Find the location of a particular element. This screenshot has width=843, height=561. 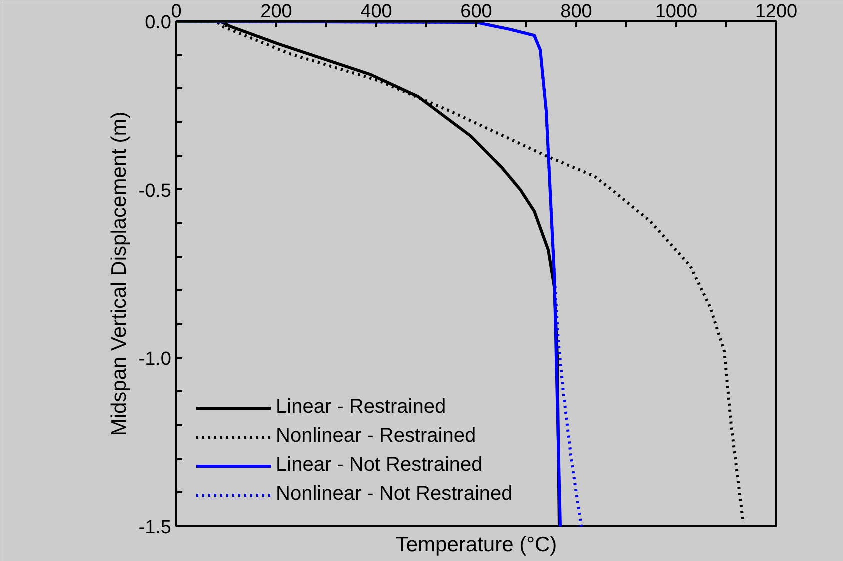

x-tick-label: 0 is located at coordinates (176, 12).